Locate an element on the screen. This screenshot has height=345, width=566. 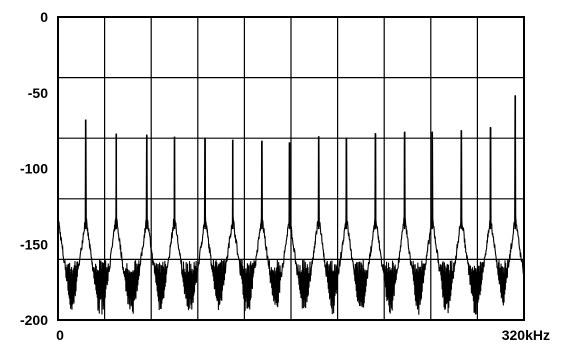
y-tick-label: -100 is located at coordinates (34, 169).